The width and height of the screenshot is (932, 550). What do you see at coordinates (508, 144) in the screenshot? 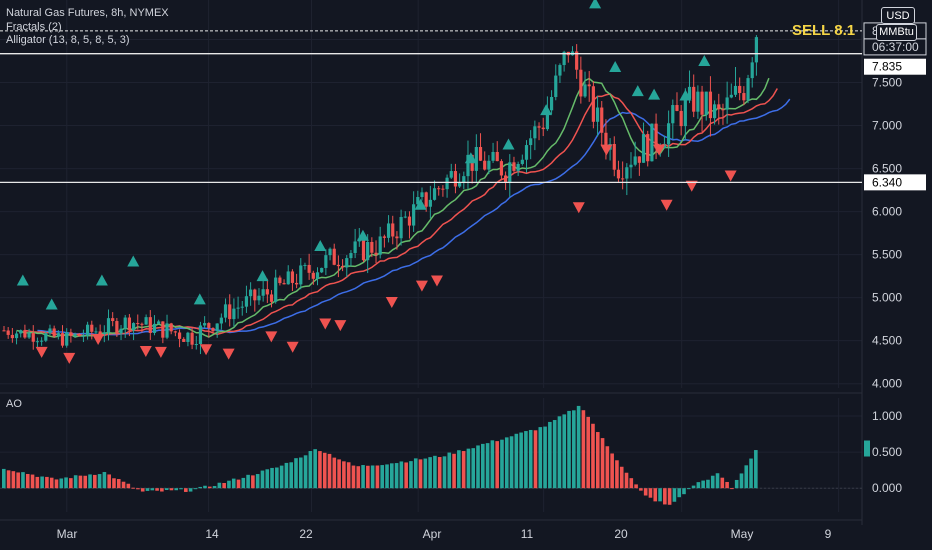
I see `fractal-up-marker` at bounding box center [508, 144].